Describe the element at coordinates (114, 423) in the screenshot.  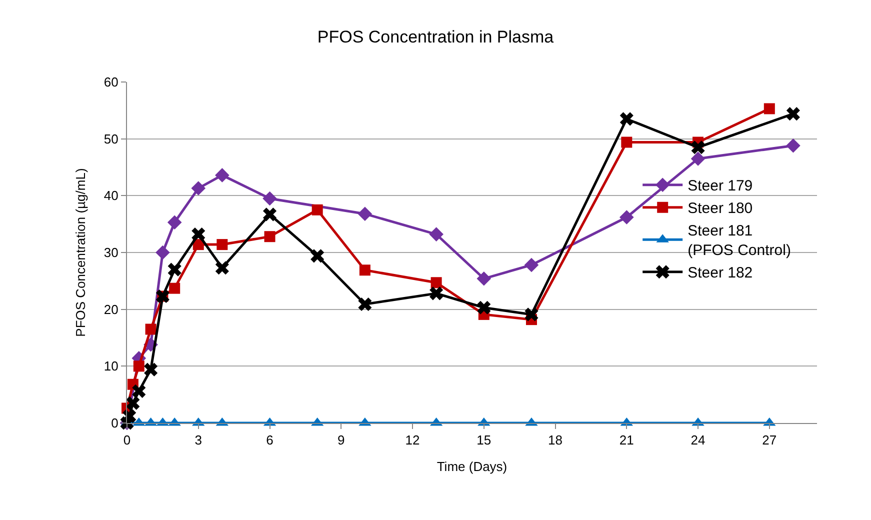
I see `y-tick-label: 0` at that location.